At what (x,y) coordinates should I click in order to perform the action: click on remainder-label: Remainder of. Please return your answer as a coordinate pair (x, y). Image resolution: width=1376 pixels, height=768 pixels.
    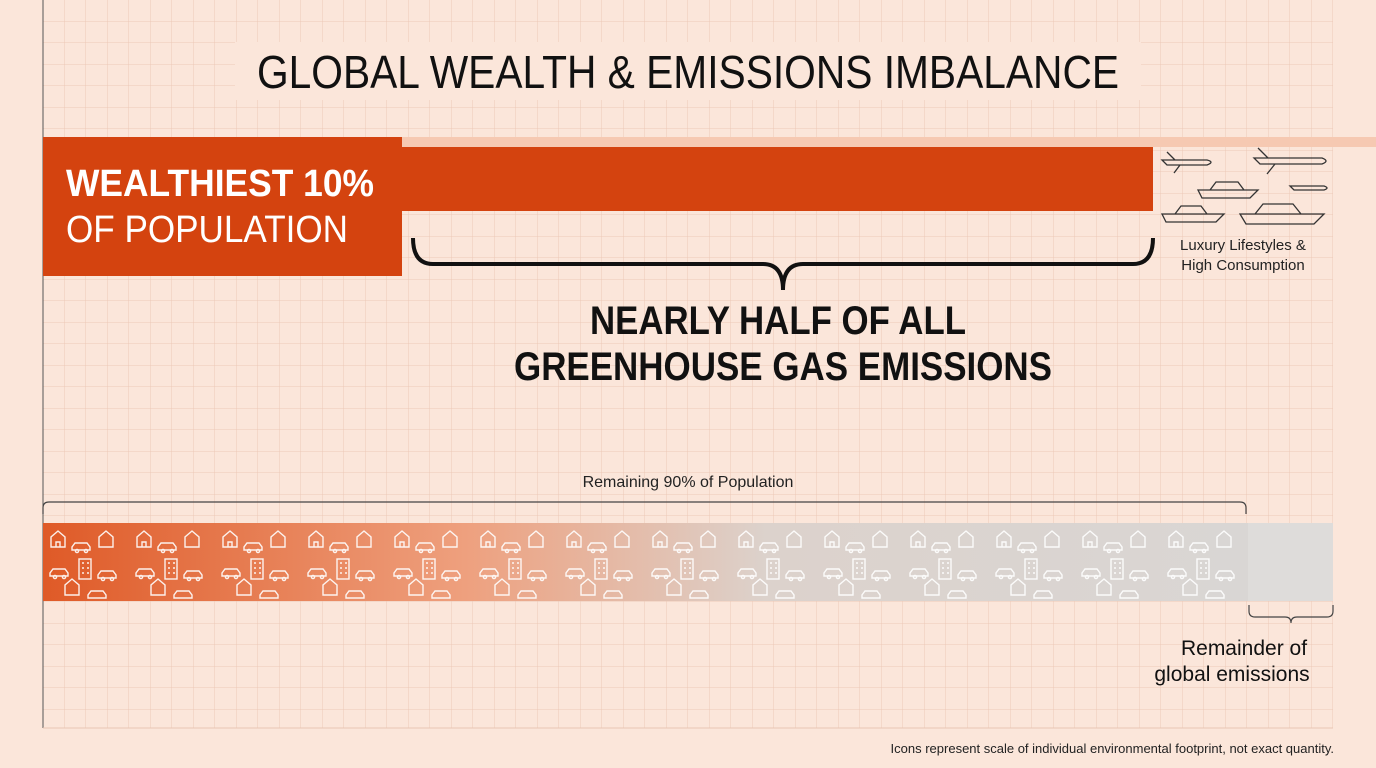
    Looking at the image, I should click on (1244, 648).